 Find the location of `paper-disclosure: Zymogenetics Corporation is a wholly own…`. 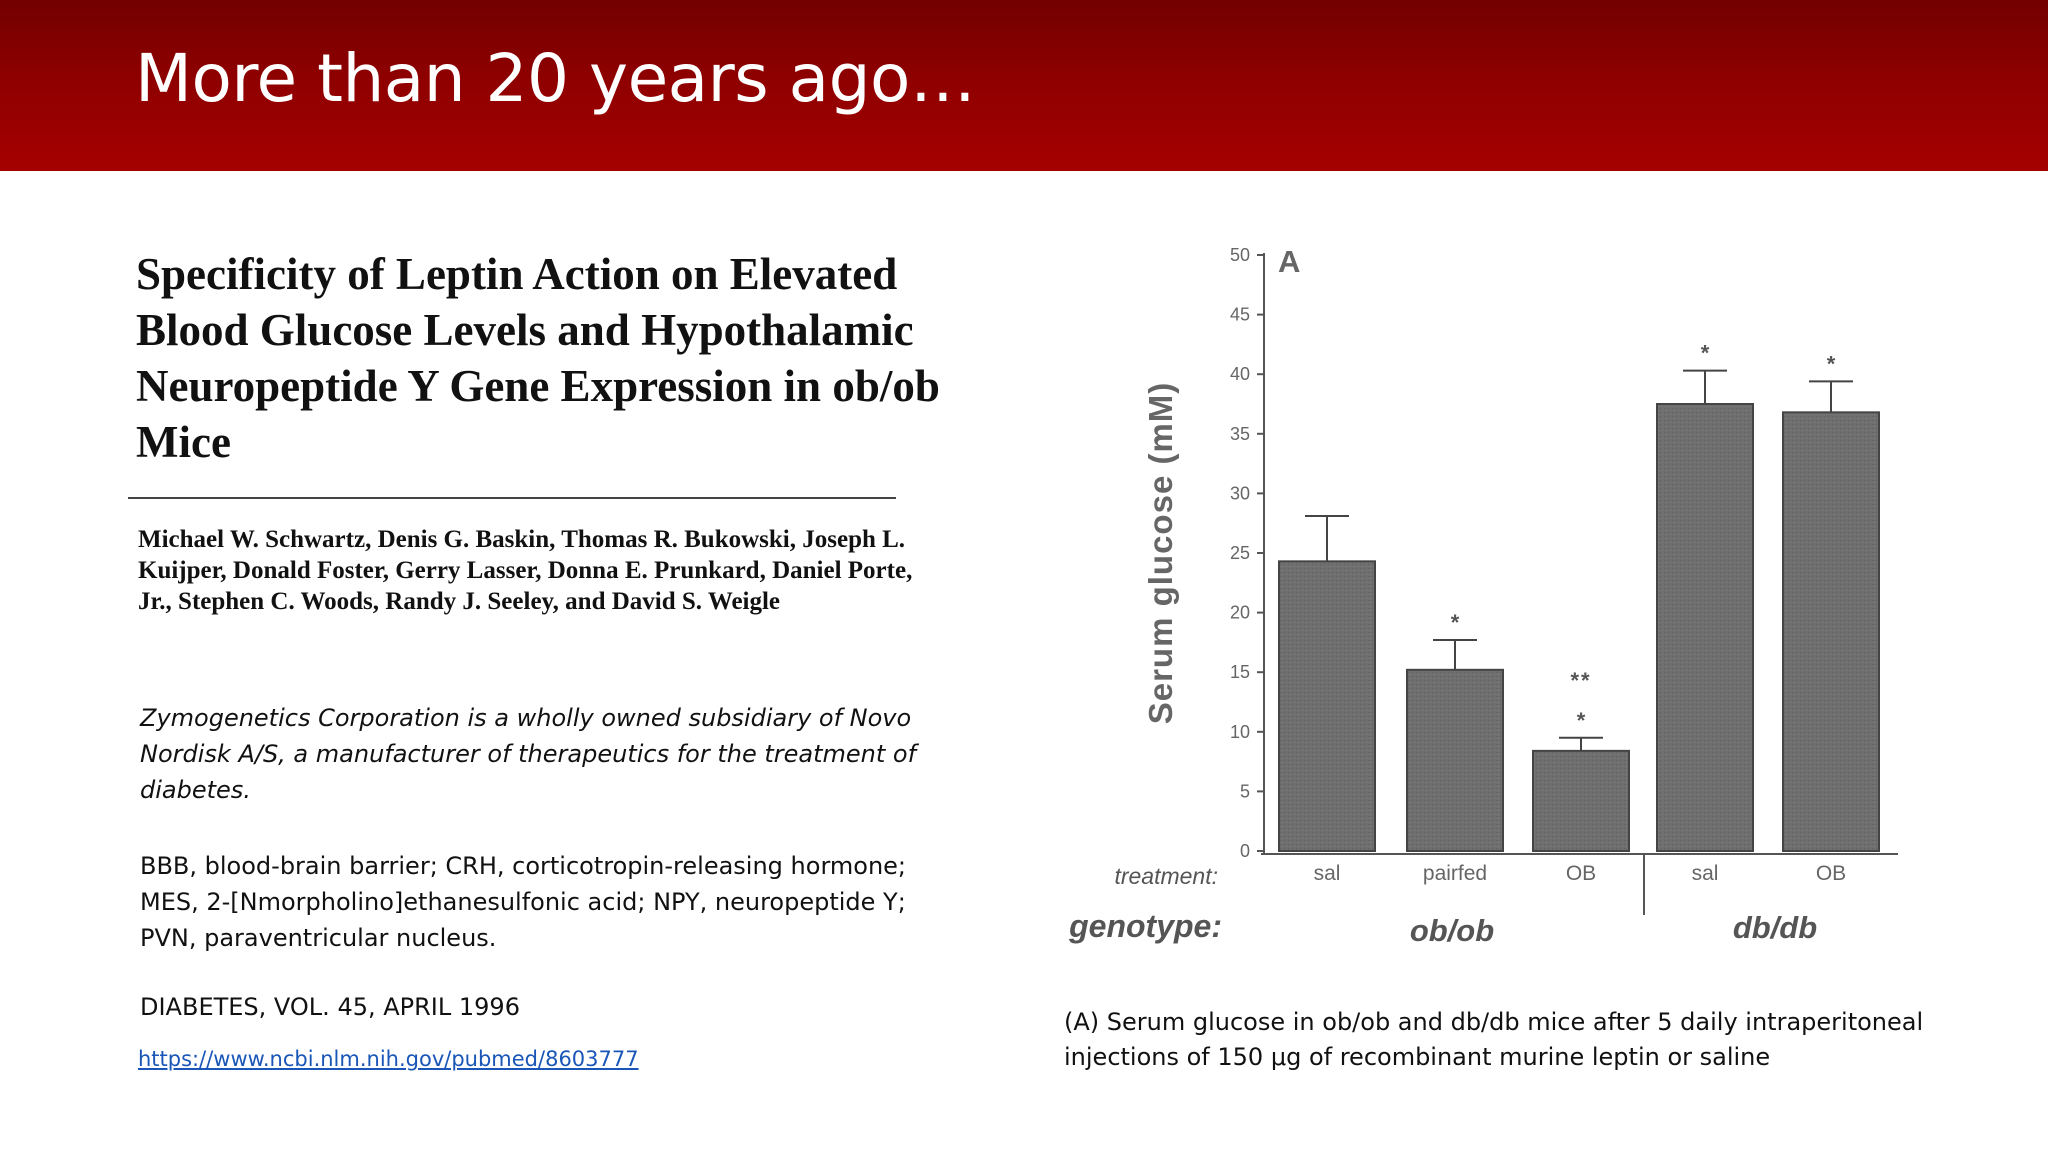

paper-disclosure: Zymogenetics Corporation is a wholly own… is located at coordinates (528, 754).